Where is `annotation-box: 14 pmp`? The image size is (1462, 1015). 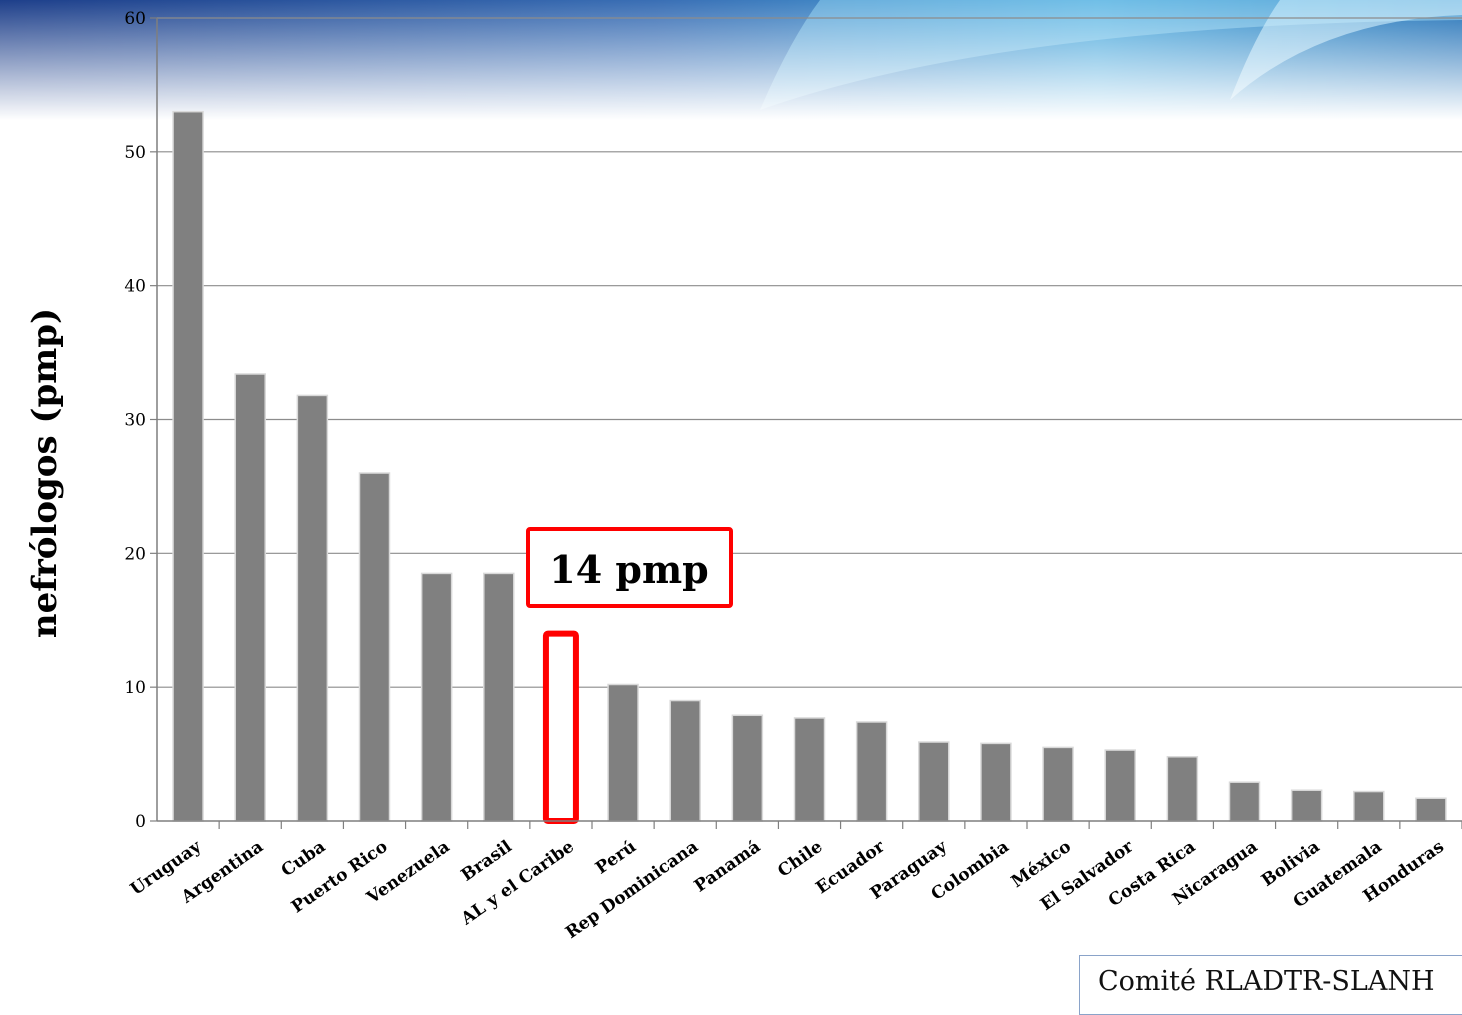
annotation-box: 14 pmp is located at coordinates (629, 567).